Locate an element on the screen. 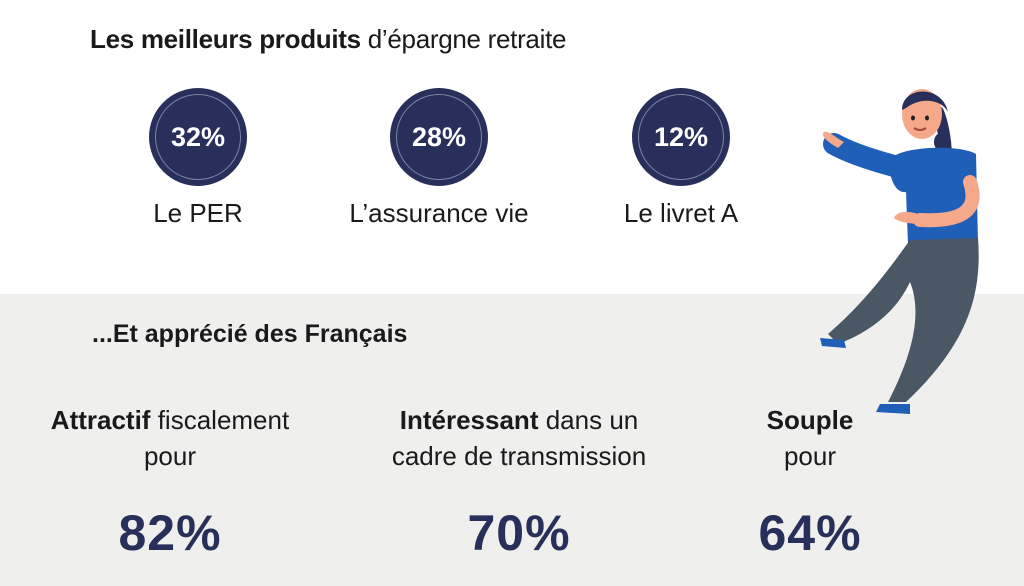 The width and height of the screenshot is (1024, 586). product-livret-a: 12% Le livret A is located at coordinates (681, 158).